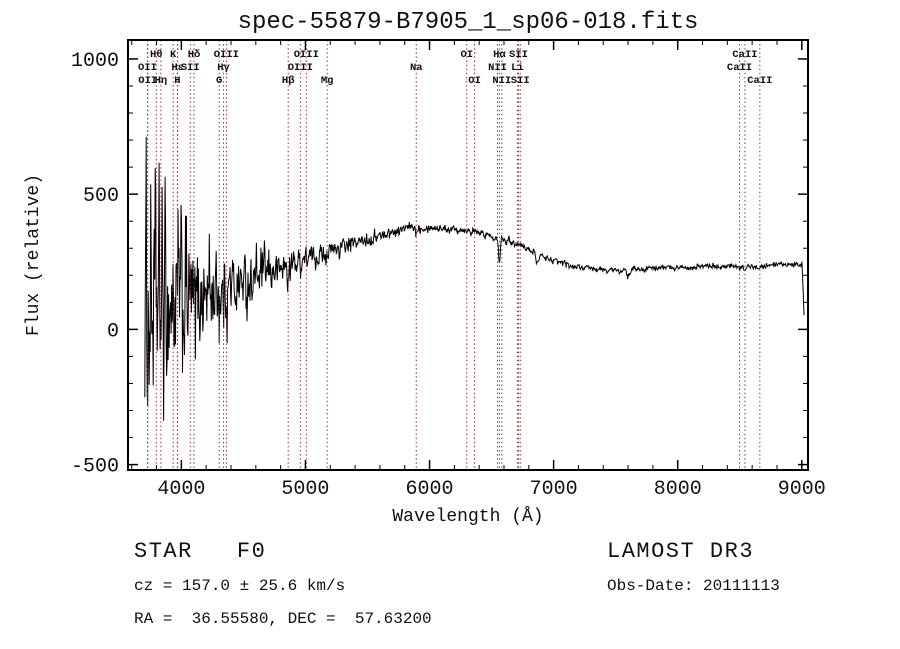 This screenshot has height=649, width=900. What do you see at coordinates (283, 619) in the screenshot?
I see `ra-dec: RA = 36.55580, DEC = 57.63200` at bounding box center [283, 619].